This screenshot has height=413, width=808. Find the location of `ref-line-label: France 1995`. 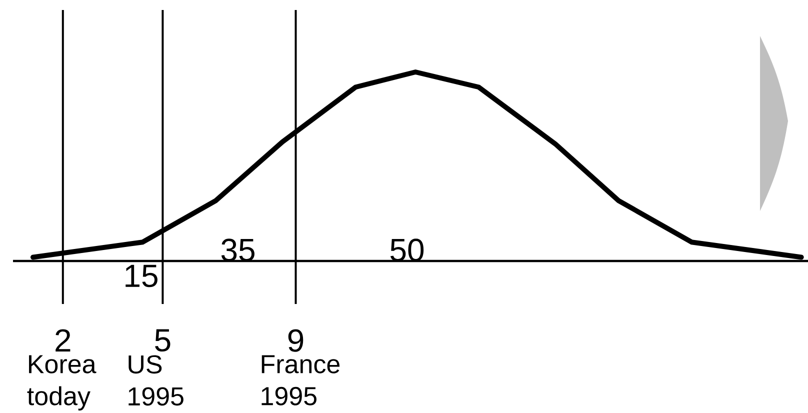

ref-line-label: France 1995 is located at coordinates (301, 380).